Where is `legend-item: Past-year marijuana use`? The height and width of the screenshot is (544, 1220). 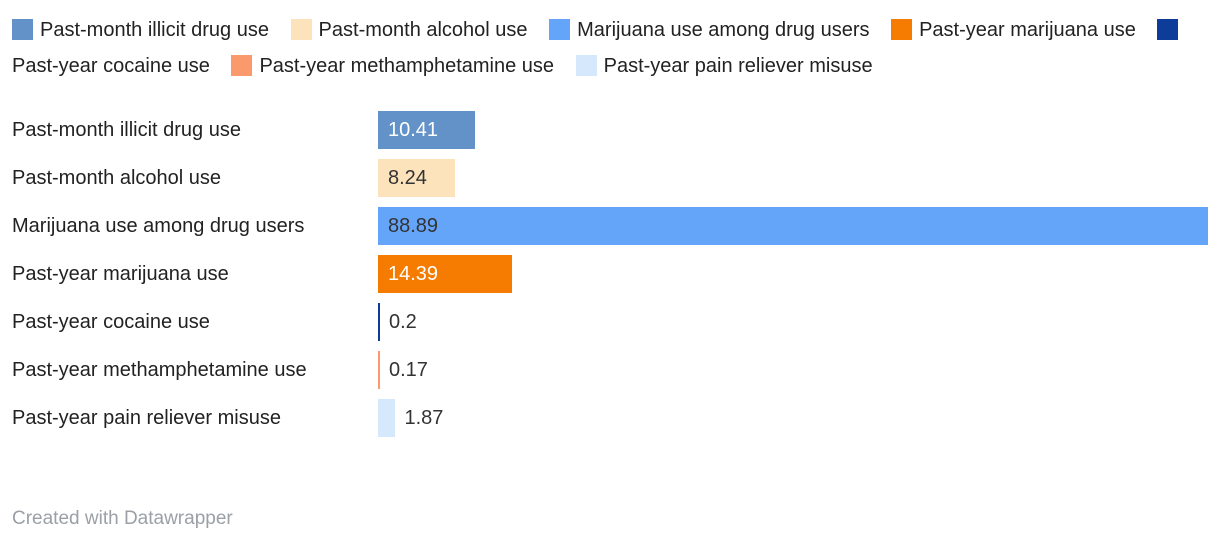 legend-item: Past-year marijuana use is located at coordinates (1013, 30).